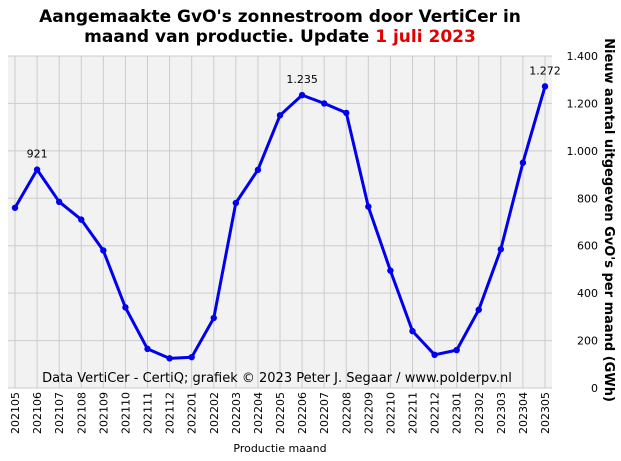  I want to click on x-tick-label: 202110, so click(125, 413).